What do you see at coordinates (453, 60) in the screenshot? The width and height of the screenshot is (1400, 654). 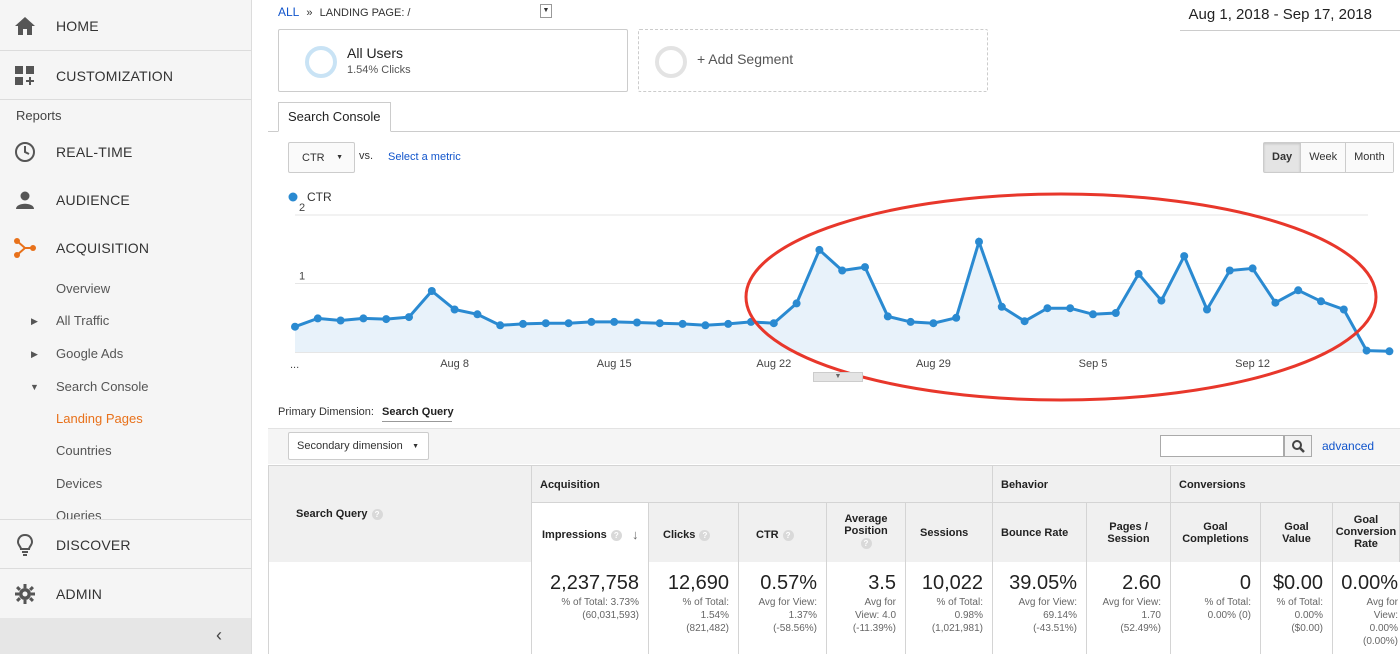 I see `segment-all-users: All Users 1.54% Clicks` at bounding box center [453, 60].